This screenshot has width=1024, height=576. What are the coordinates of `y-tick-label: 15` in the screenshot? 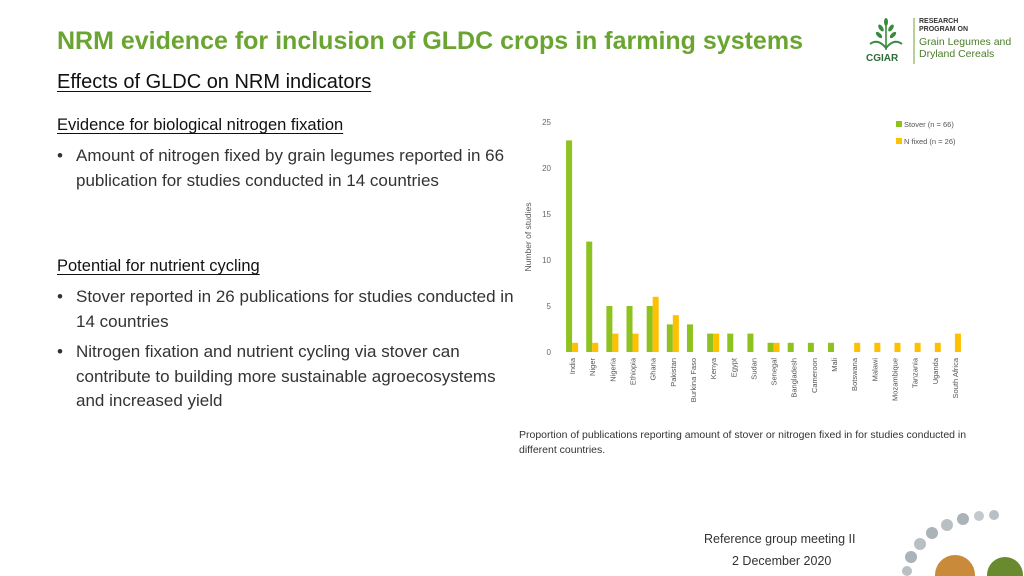 It's located at (546, 214).